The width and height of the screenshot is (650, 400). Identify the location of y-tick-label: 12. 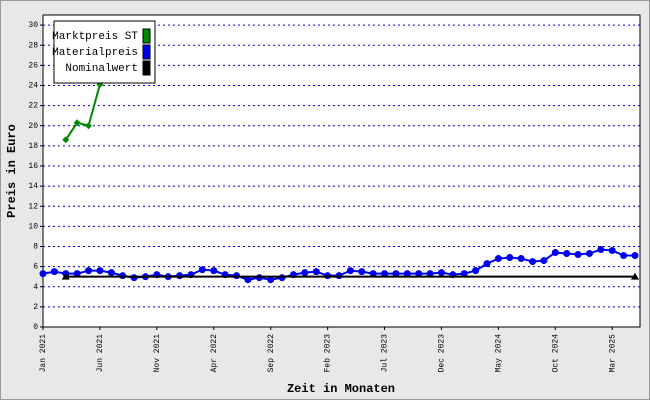
(33, 206).